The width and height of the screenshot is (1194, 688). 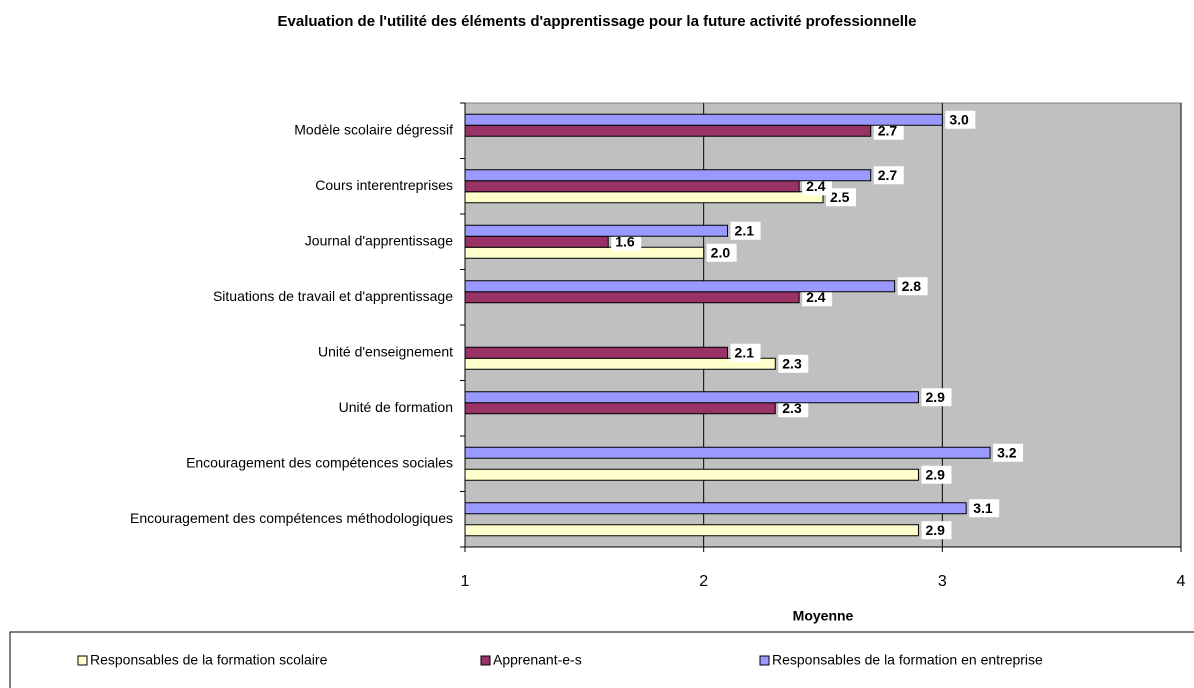 I want to click on value-label: 2.8, so click(x=912, y=286).